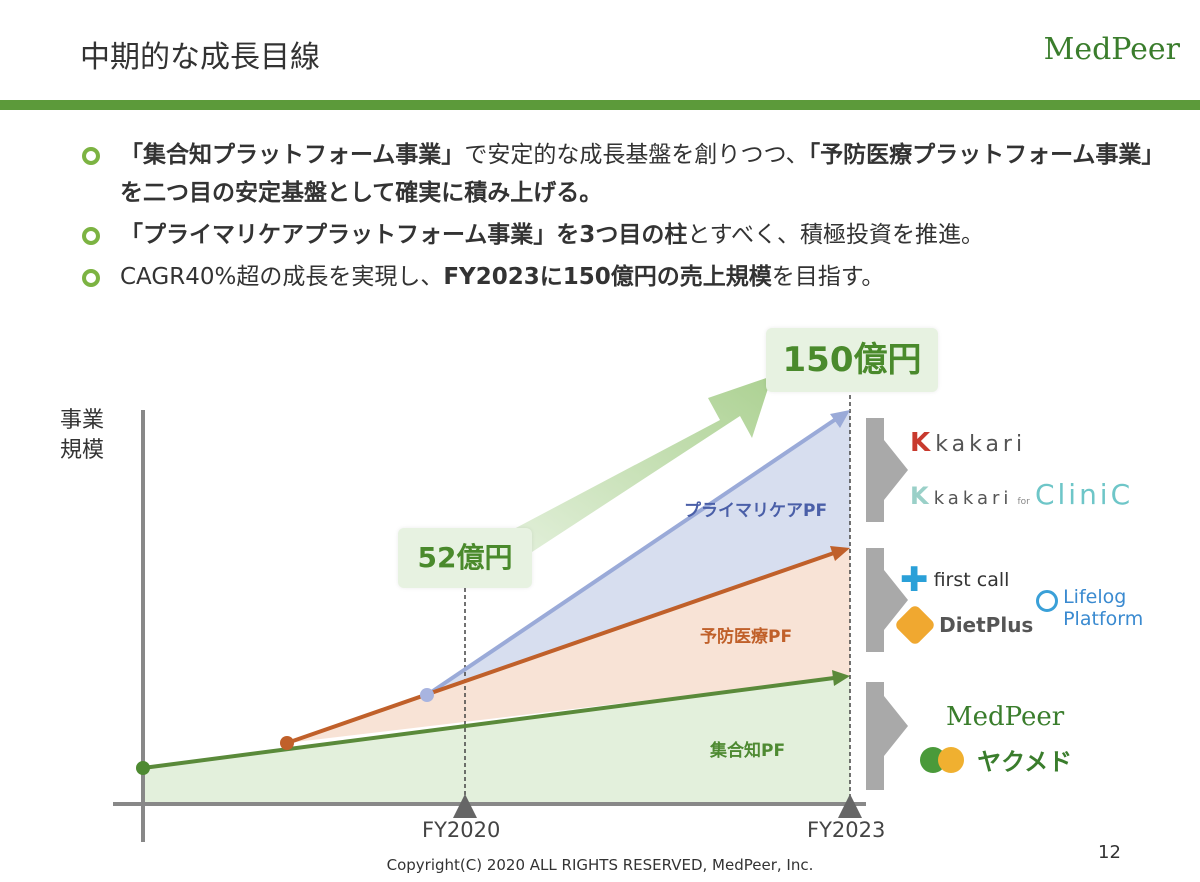  Describe the element at coordinates (1103, 619) in the screenshot. I see `lifelog-line2: Platform` at that location.